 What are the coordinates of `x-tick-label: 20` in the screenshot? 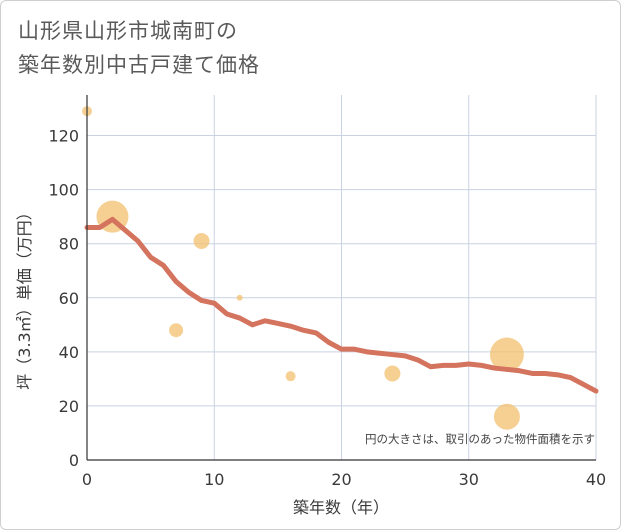 It's located at (341, 479).